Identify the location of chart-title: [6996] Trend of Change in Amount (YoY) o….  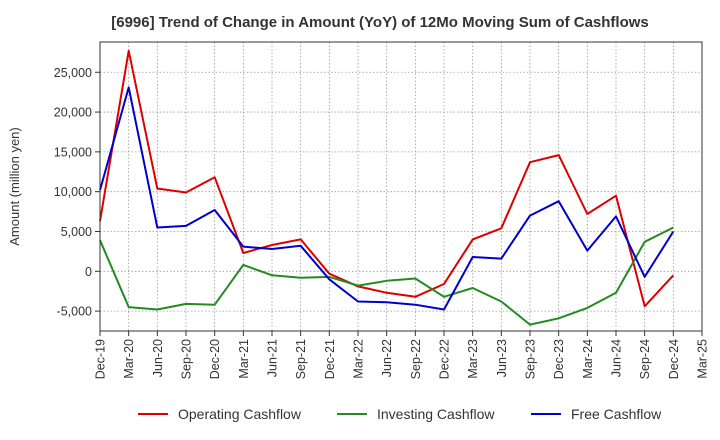
(380, 22).